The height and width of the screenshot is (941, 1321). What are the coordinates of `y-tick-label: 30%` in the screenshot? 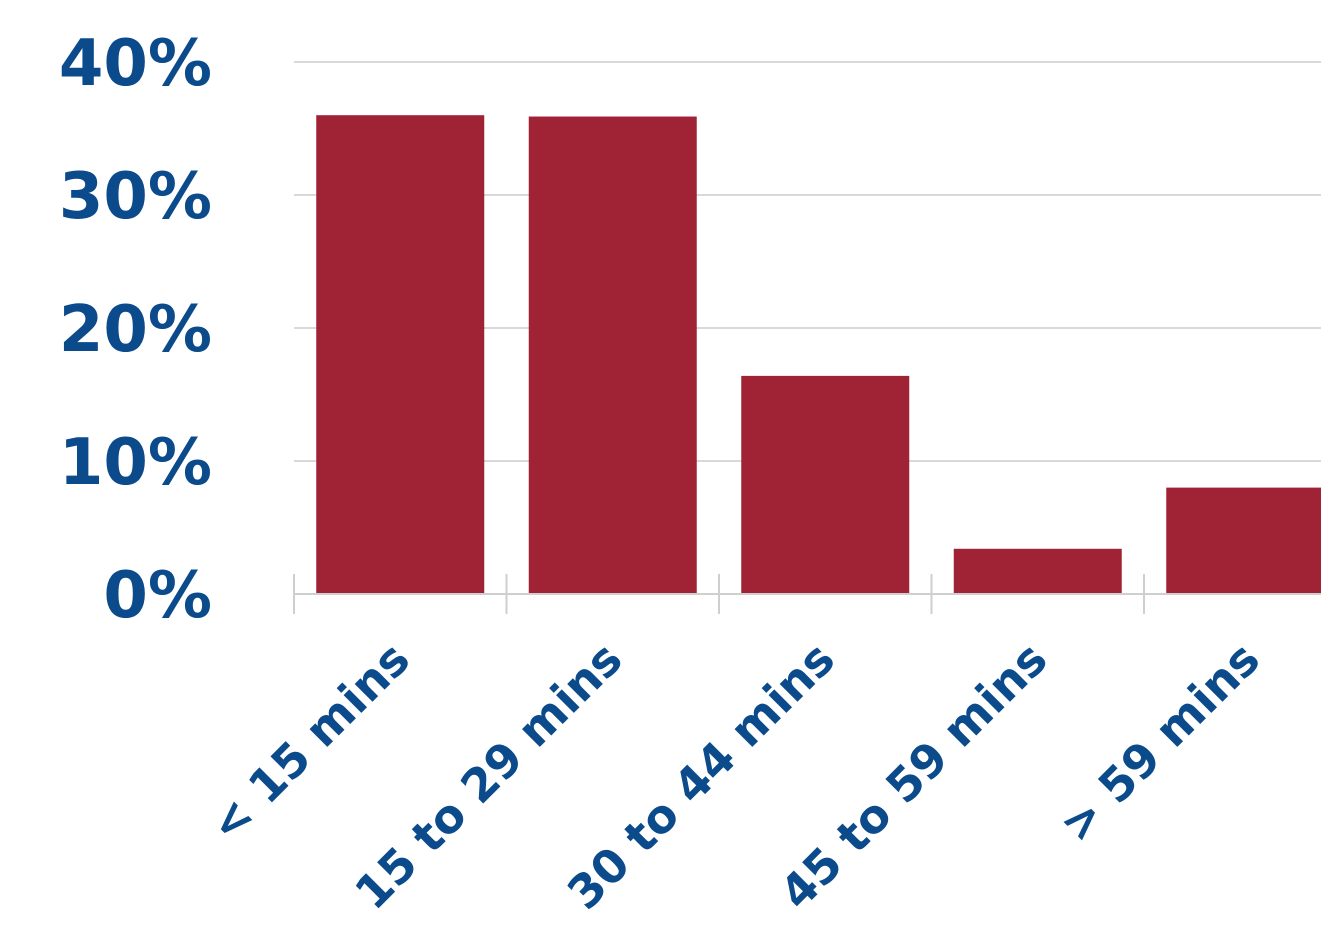 It's located at (135, 197).